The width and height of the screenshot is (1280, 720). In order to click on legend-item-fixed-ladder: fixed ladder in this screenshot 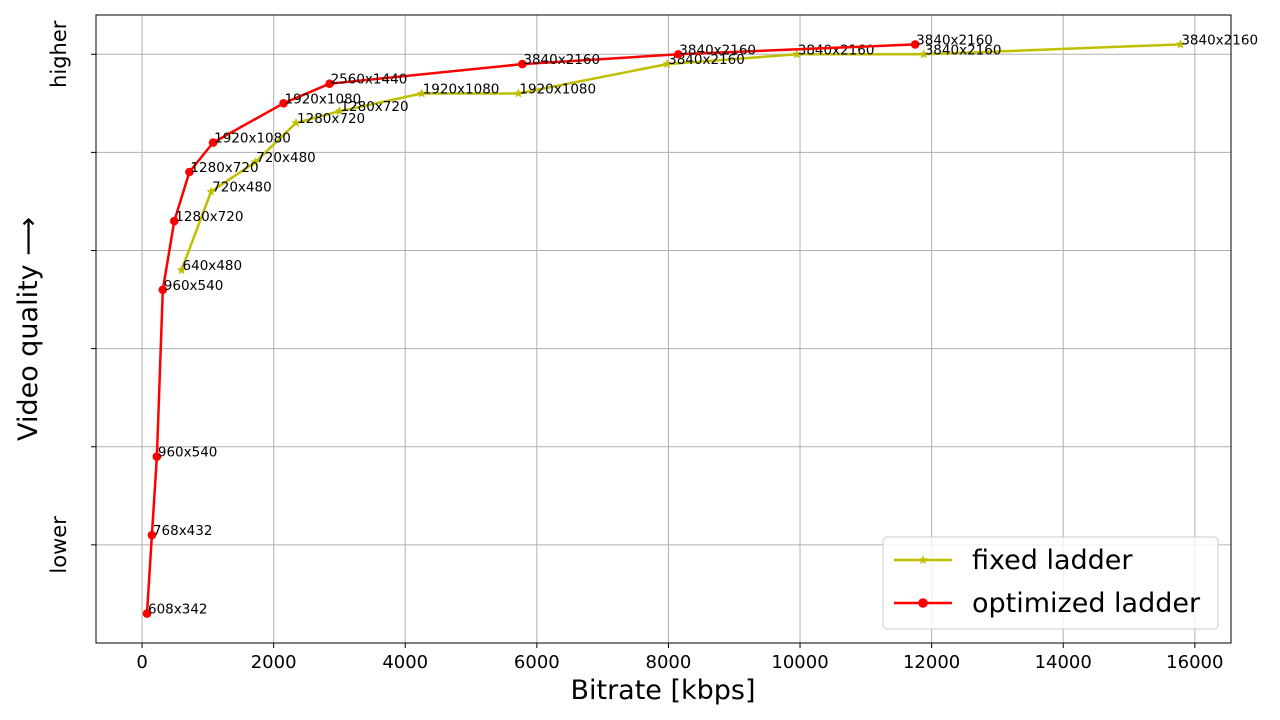, I will do `click(1013, 560)`.